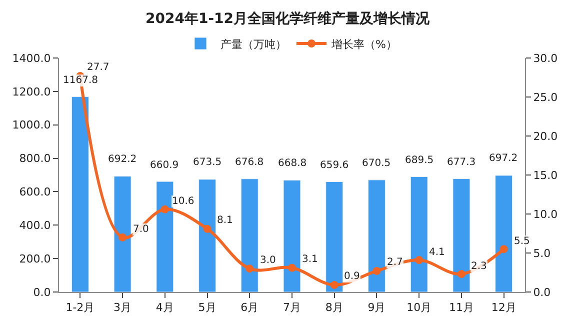 This screenshot has width=575, height=326. I want to click on x-tick-label: 4月, so click(165, 307).